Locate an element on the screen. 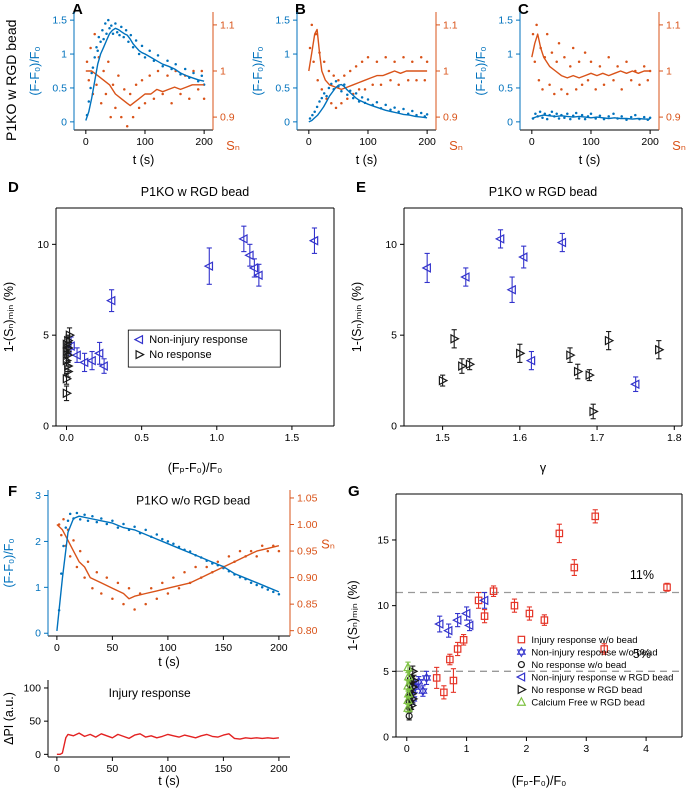  panel-a-chart: 0 100 200 0 0.5 1 1.5 0.9 1 1.1 t (s) (F-F₀)/F₀ Sₙ is located at coordinates (134, 89).